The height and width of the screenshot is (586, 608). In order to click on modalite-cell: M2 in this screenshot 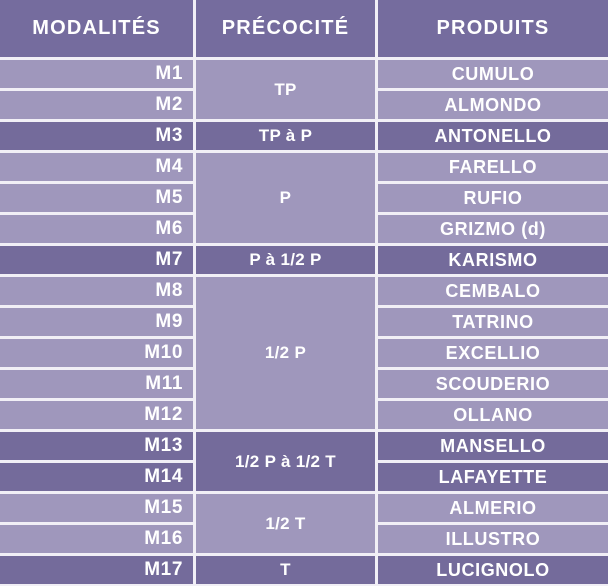, I will do `click(96, 105)`.